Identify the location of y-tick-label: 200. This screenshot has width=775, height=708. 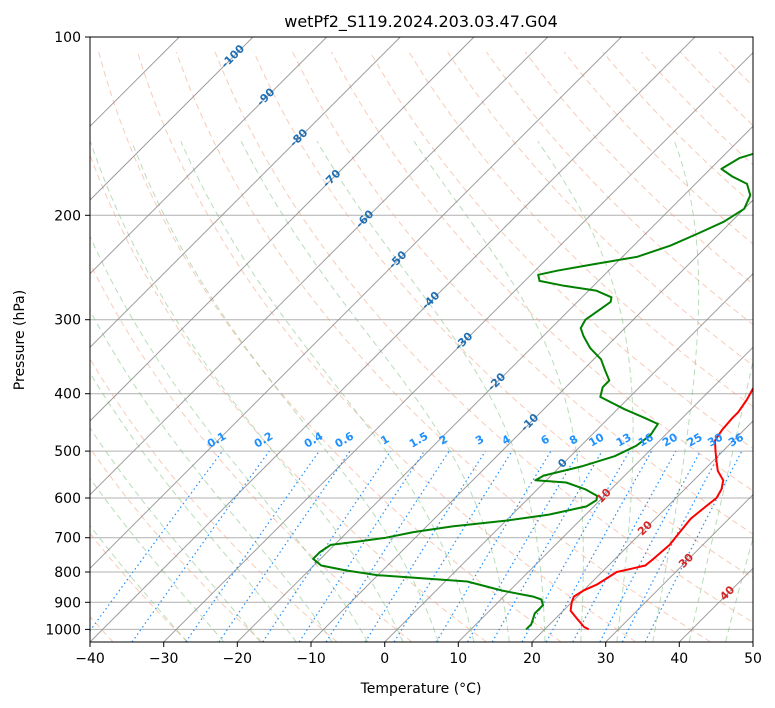
(67, 216).